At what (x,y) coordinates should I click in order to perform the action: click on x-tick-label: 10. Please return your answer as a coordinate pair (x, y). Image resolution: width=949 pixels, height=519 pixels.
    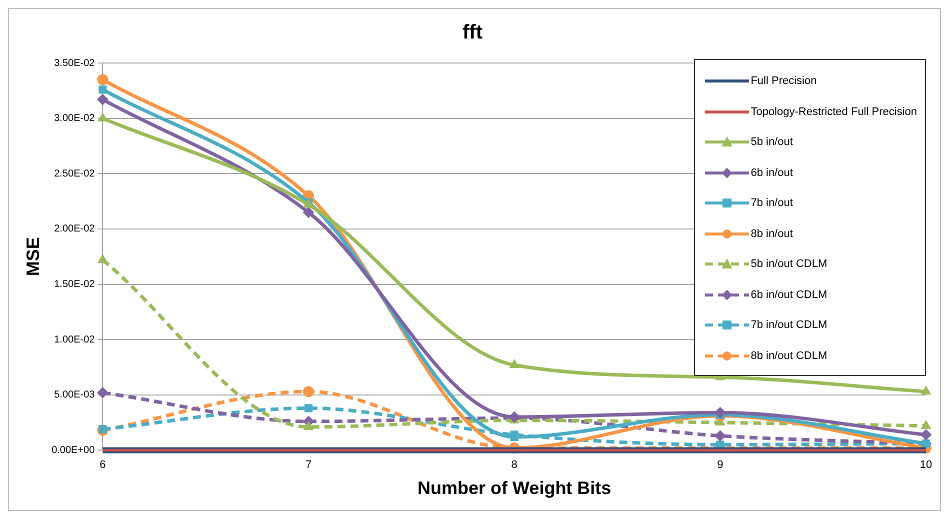
    Looking at the image, I should click on (926, 464).